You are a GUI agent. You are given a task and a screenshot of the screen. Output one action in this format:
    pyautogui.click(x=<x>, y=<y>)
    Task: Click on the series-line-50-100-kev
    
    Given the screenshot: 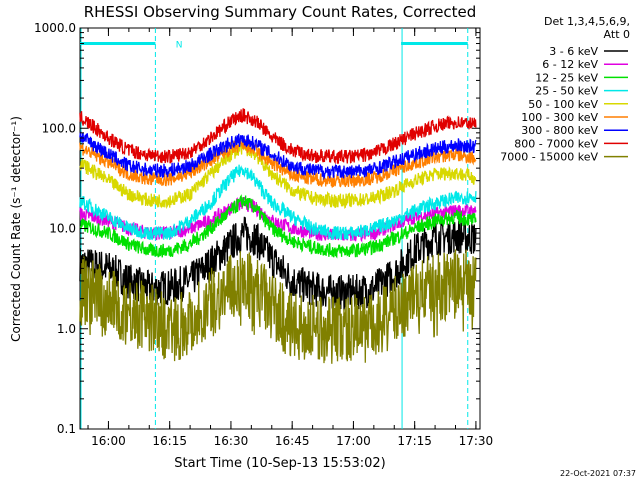 What is the action you would take?
    pyautogui.click(x=278, y=174)
    